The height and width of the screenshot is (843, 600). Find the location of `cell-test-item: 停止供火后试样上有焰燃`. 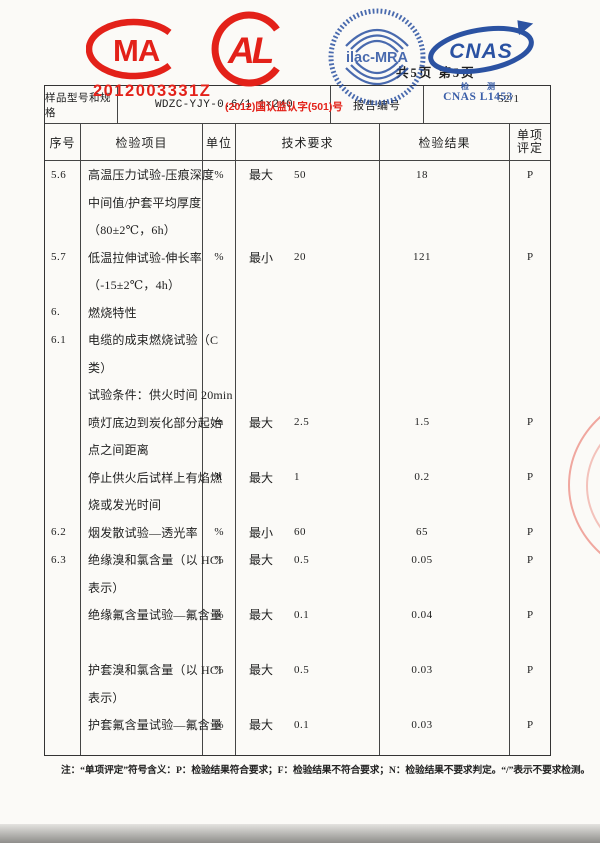

cell-test-item: 停止供火后试样上有焰燃 is located at coordinates (151, 477).